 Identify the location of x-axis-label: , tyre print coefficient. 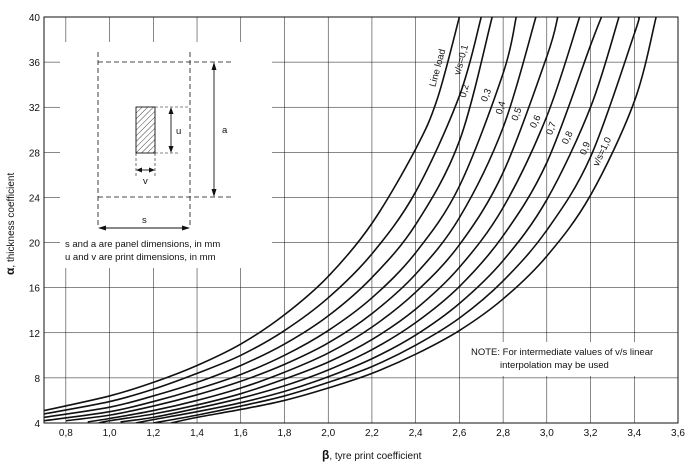
(375, 456).